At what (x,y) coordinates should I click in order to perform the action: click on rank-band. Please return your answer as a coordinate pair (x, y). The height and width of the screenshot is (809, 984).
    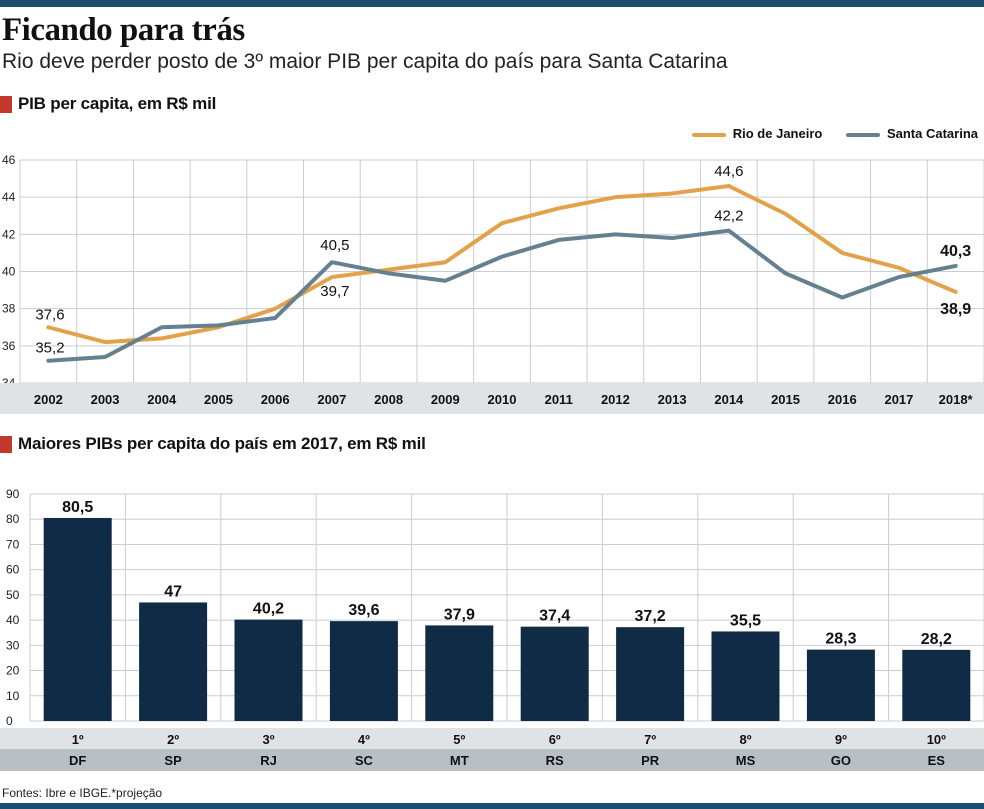
    Looking at the image, I should click on (492, 738).